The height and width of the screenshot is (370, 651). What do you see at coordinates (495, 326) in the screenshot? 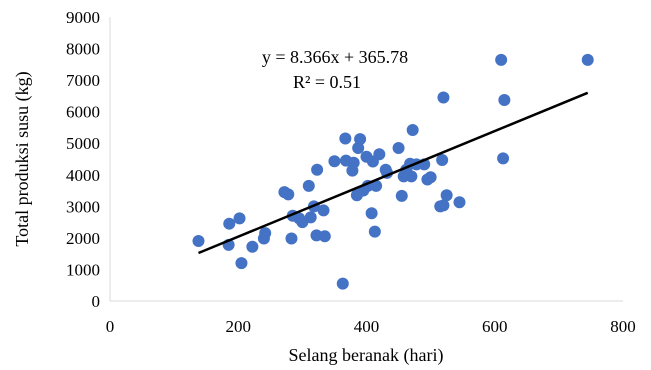
I see `x-tick-label: 600` at bounding box center [495, 326].